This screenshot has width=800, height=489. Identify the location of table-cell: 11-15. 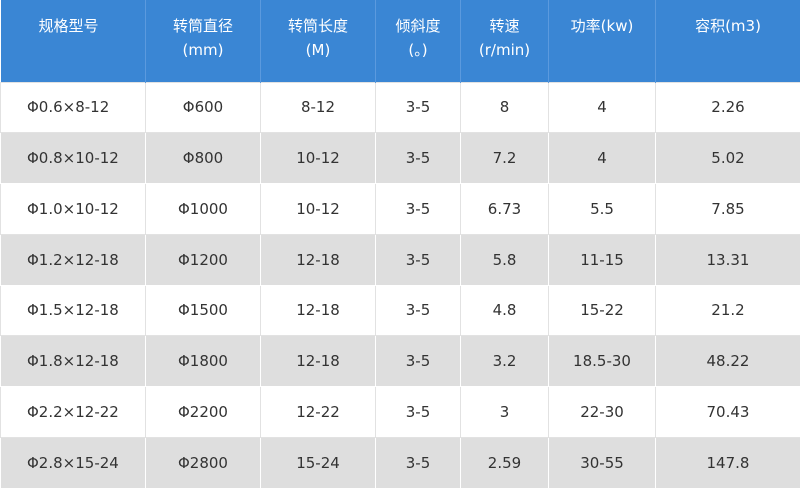
(602, 259).